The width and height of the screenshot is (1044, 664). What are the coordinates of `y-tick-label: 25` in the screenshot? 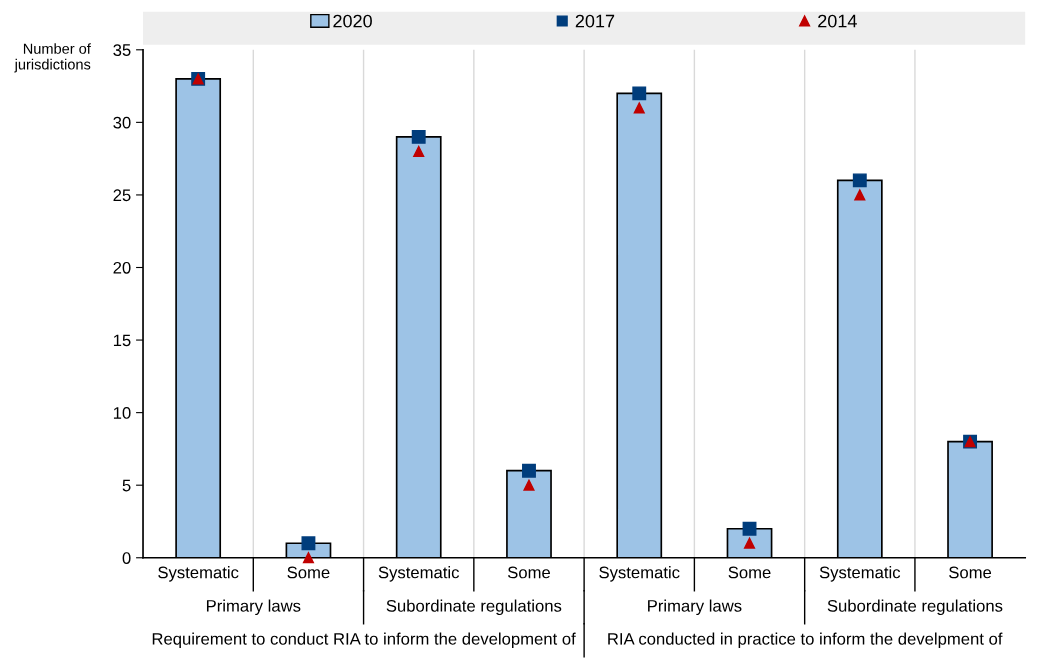 It's located at (122, 195).